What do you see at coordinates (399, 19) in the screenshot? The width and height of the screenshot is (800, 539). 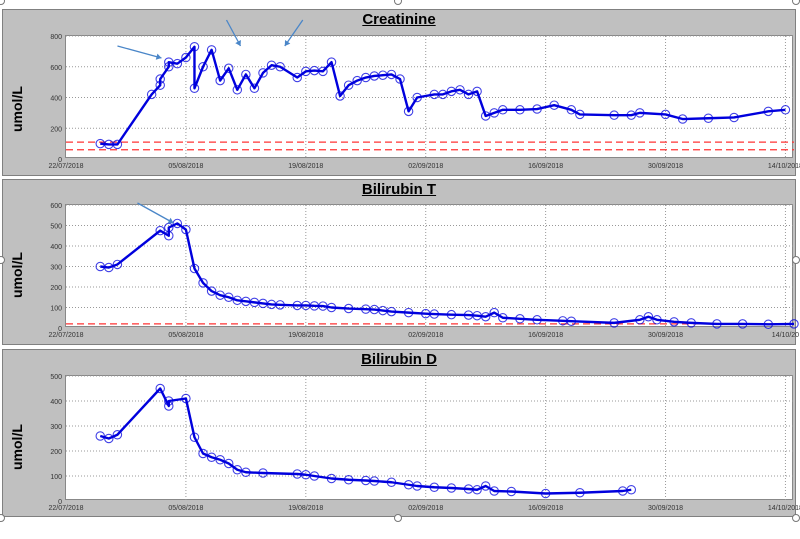 I see `chart-title: Creatinine` at bounding box center [399, 19].